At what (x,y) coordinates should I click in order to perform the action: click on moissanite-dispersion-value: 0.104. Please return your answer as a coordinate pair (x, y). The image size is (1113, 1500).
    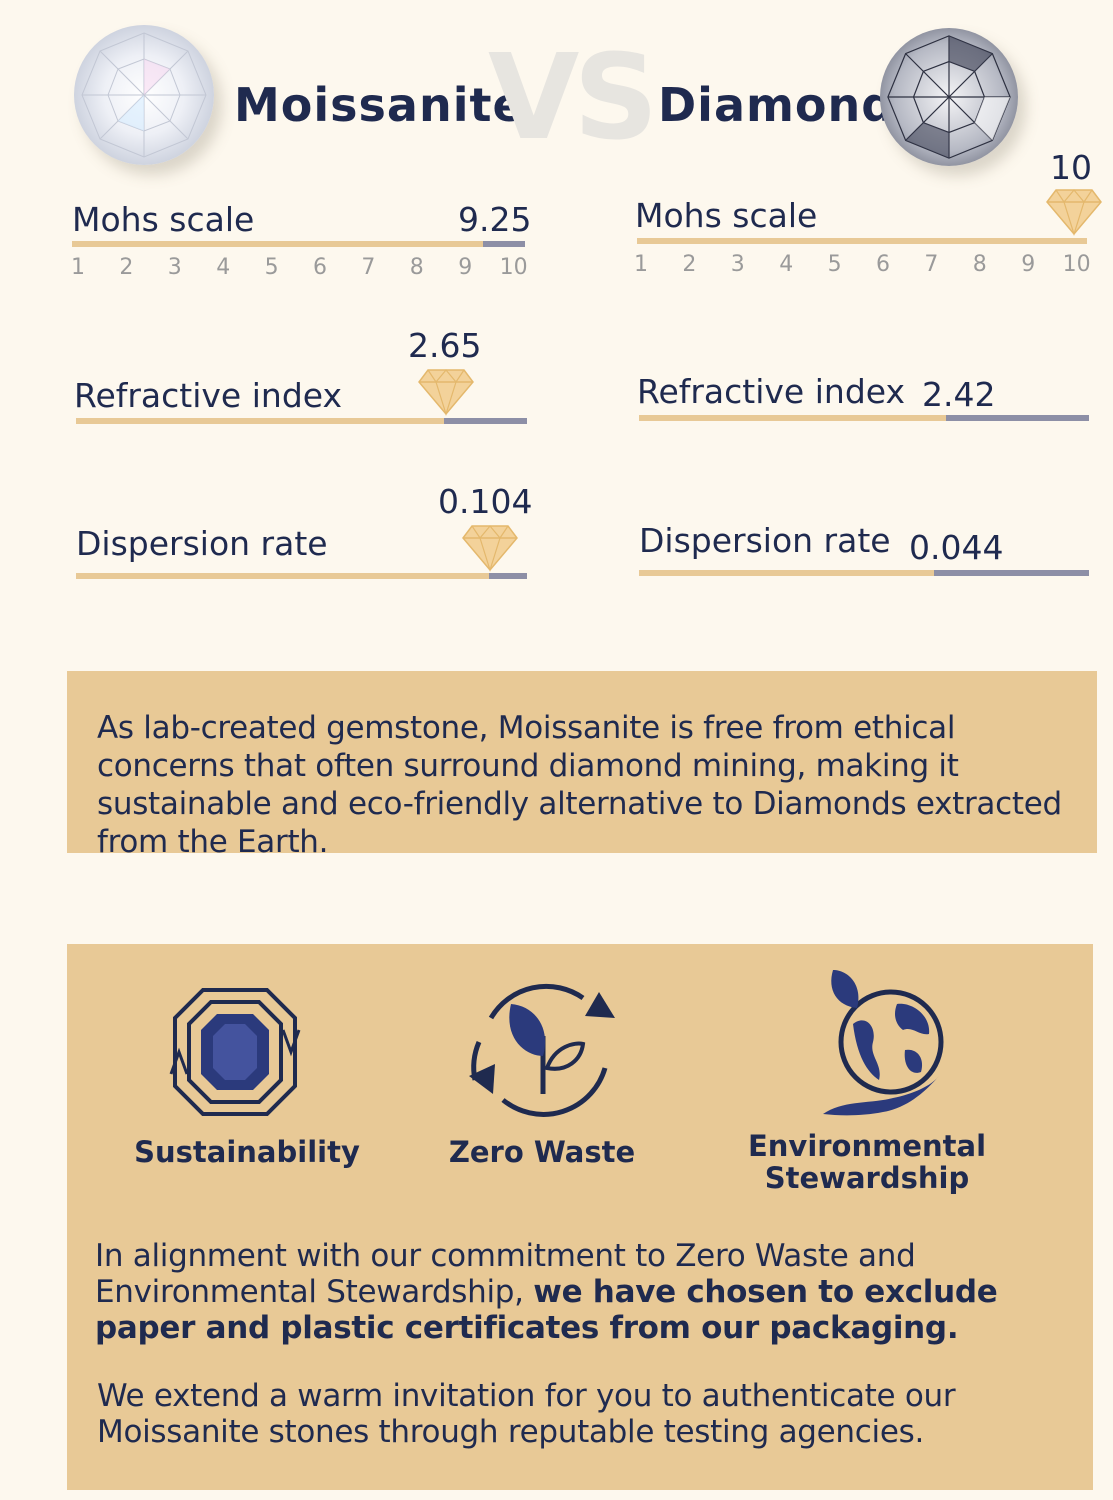
    Looking at the image, I should click on (485, 501).